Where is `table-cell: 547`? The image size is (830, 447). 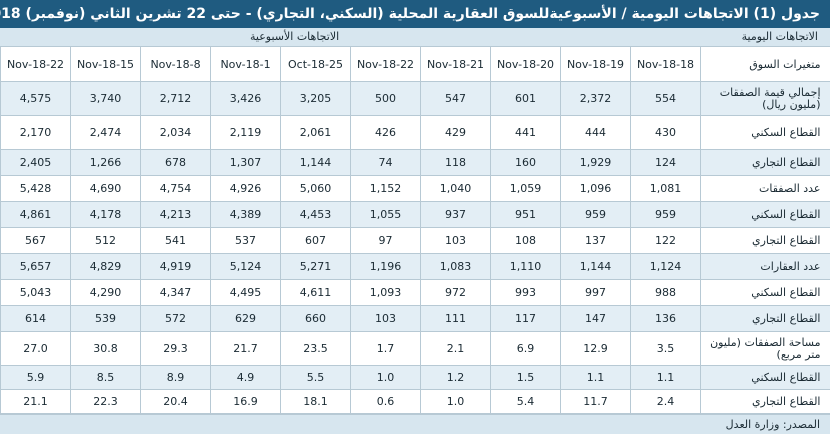 table-cell: 547 is located at coordinates (455, 98).